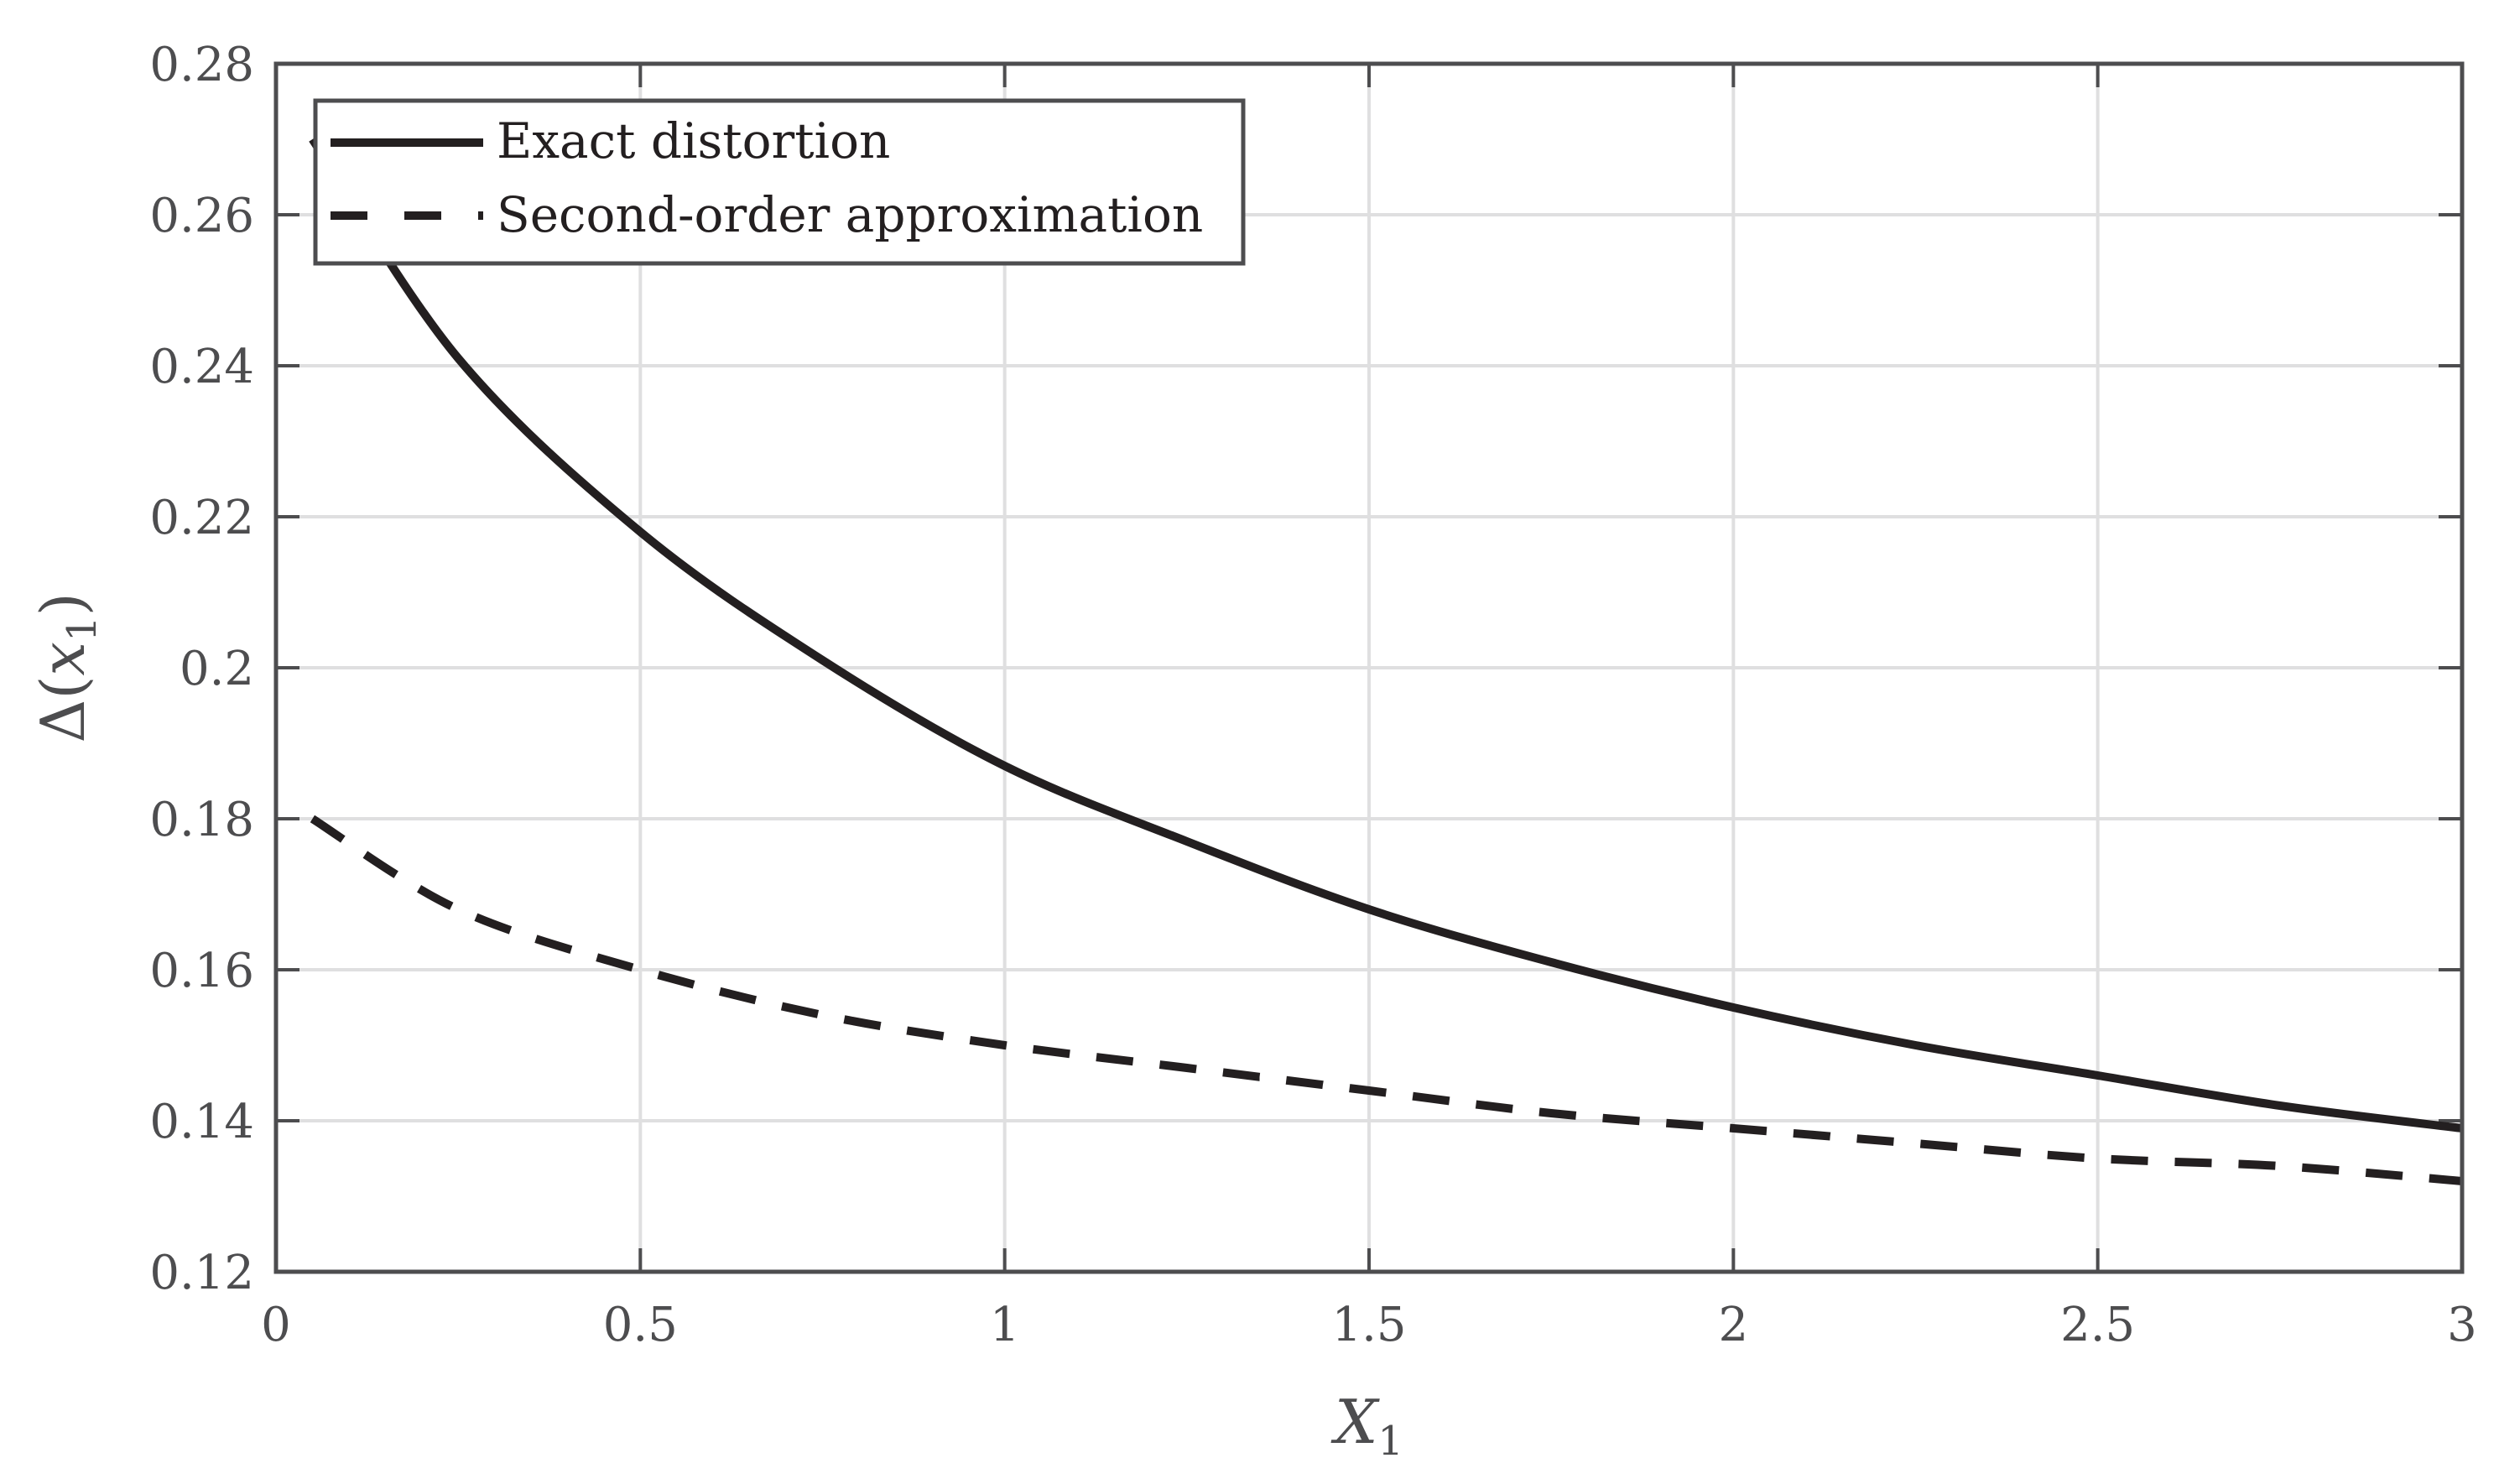 This screenshot has height=1484, width=2499. I want to click on x-axis-label: X1, so click(1366, 1426).